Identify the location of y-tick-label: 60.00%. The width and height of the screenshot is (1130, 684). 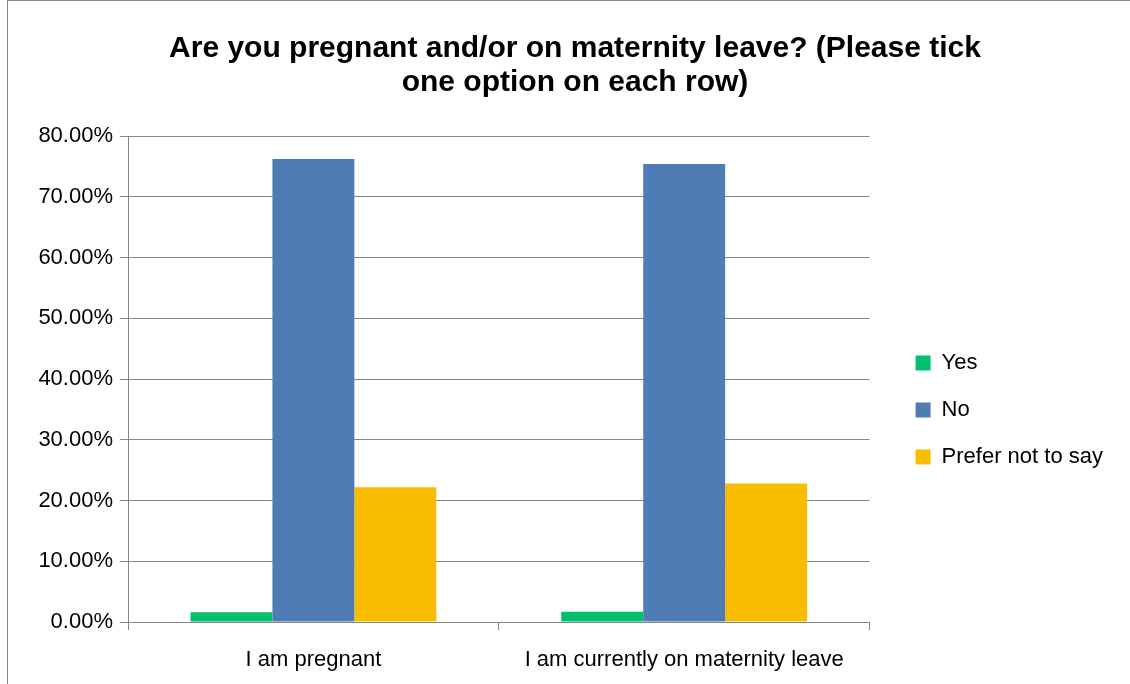
(75, 256).